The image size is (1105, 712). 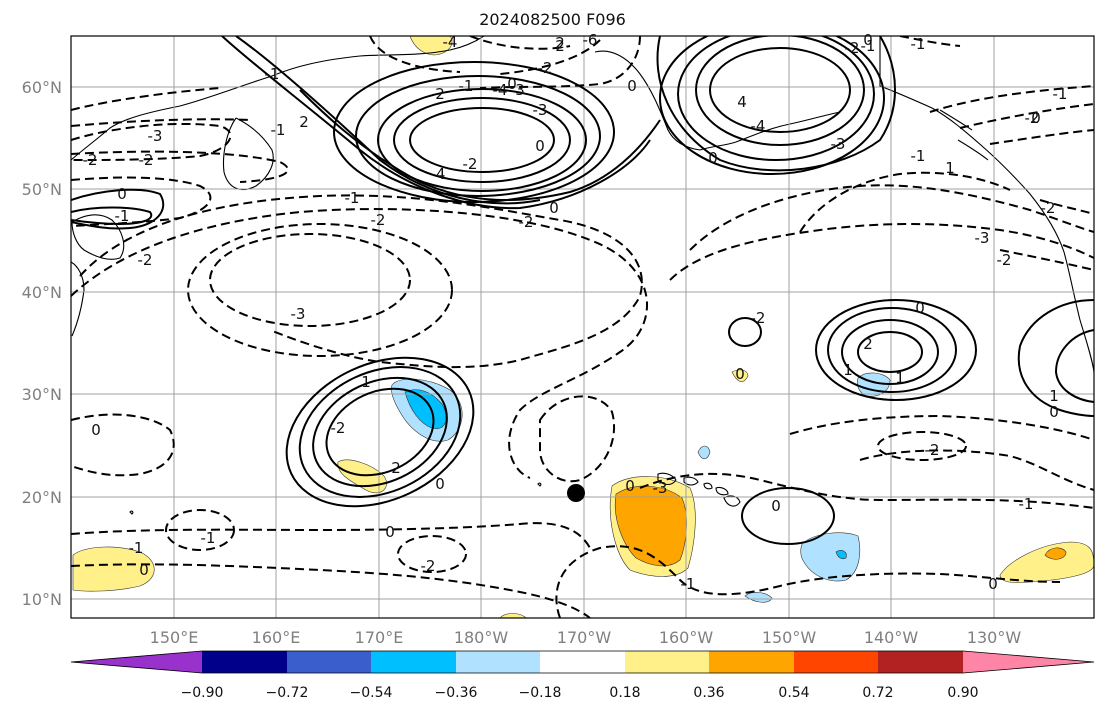 I want to click on lon-label: 140°W, so click(x=891, y=637).